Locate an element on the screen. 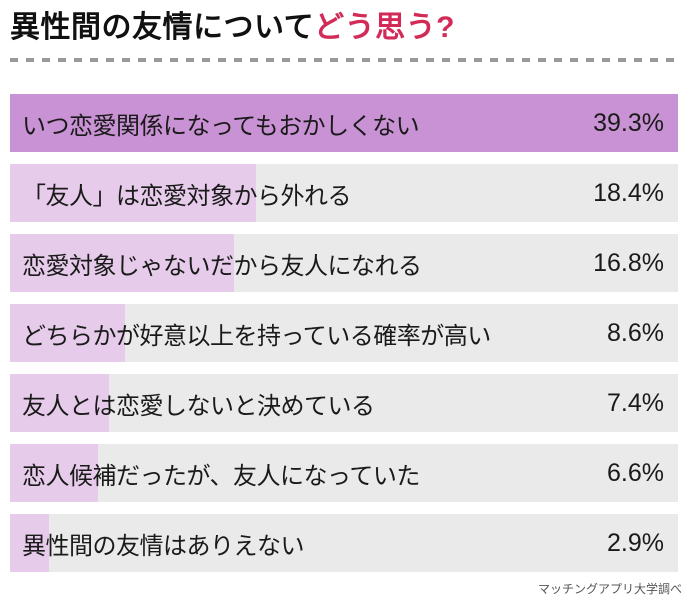 The width and height of the screenshot is (690, 613). bar-value: 18.4% is located at coordinates (628, 192).